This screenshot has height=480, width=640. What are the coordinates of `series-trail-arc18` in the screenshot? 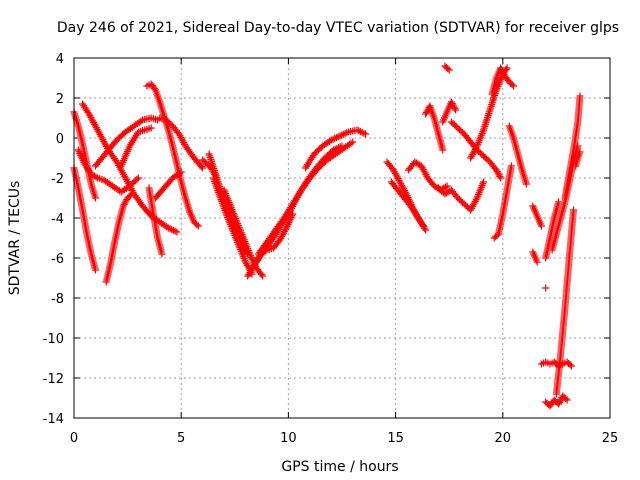 It's located at (335, 148).